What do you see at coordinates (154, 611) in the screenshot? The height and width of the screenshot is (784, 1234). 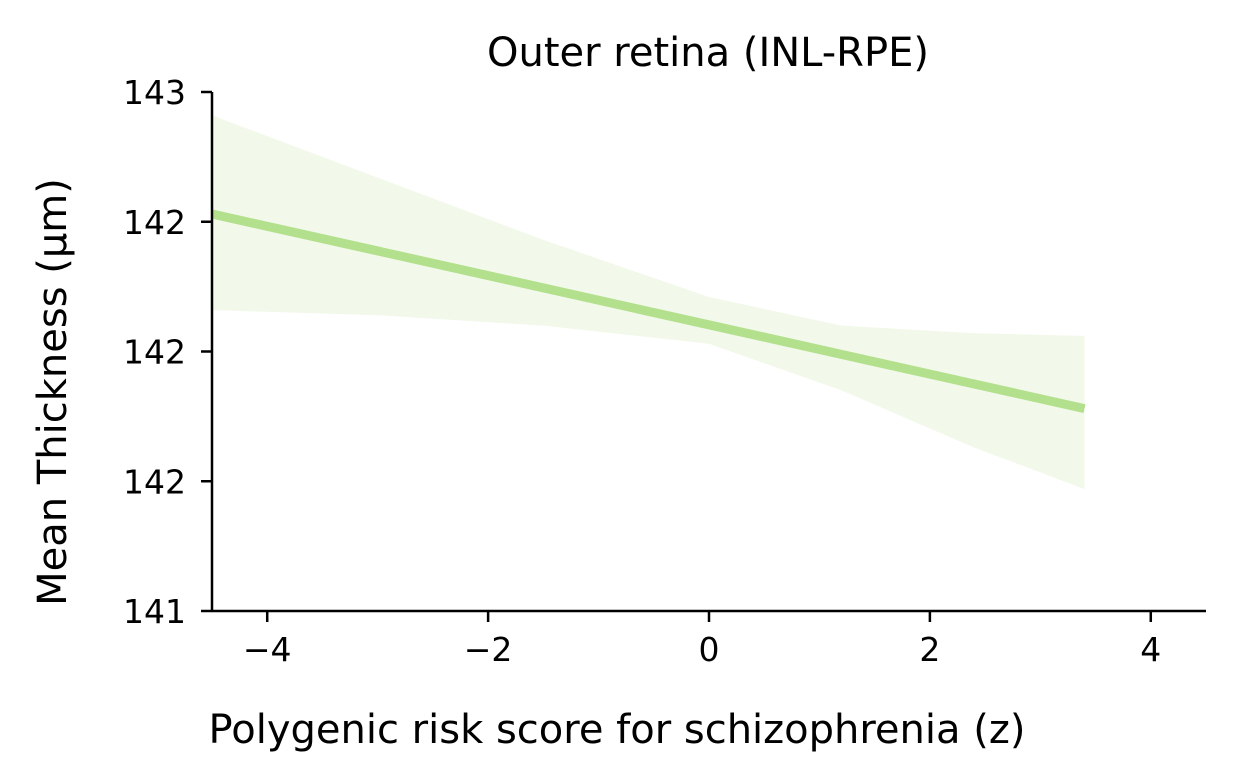 I see `y-tick-label: 141` at bounding box center [154, 611].